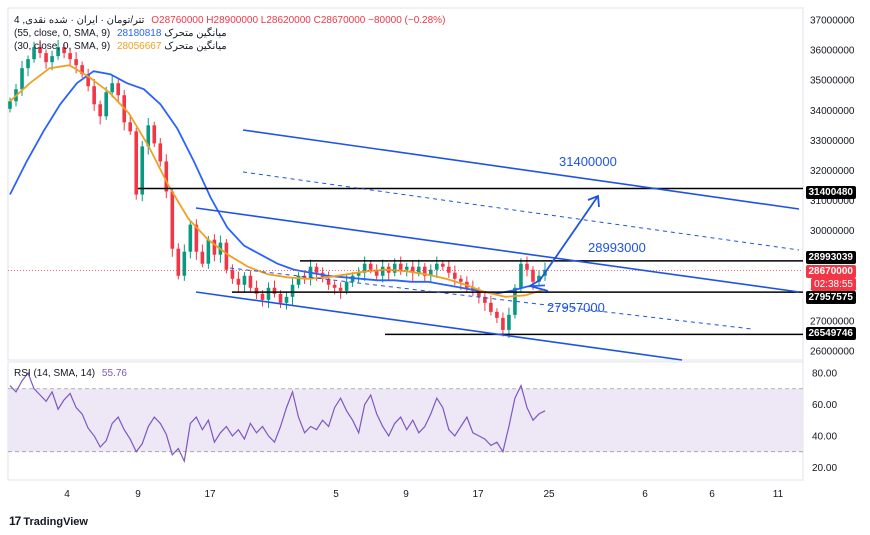 This screenshot has height=535, width=870. What do you see at coordinates (576, 307) in the screenshot?
I see `annotation-label: 27957000` at bounding box center [576, 307].